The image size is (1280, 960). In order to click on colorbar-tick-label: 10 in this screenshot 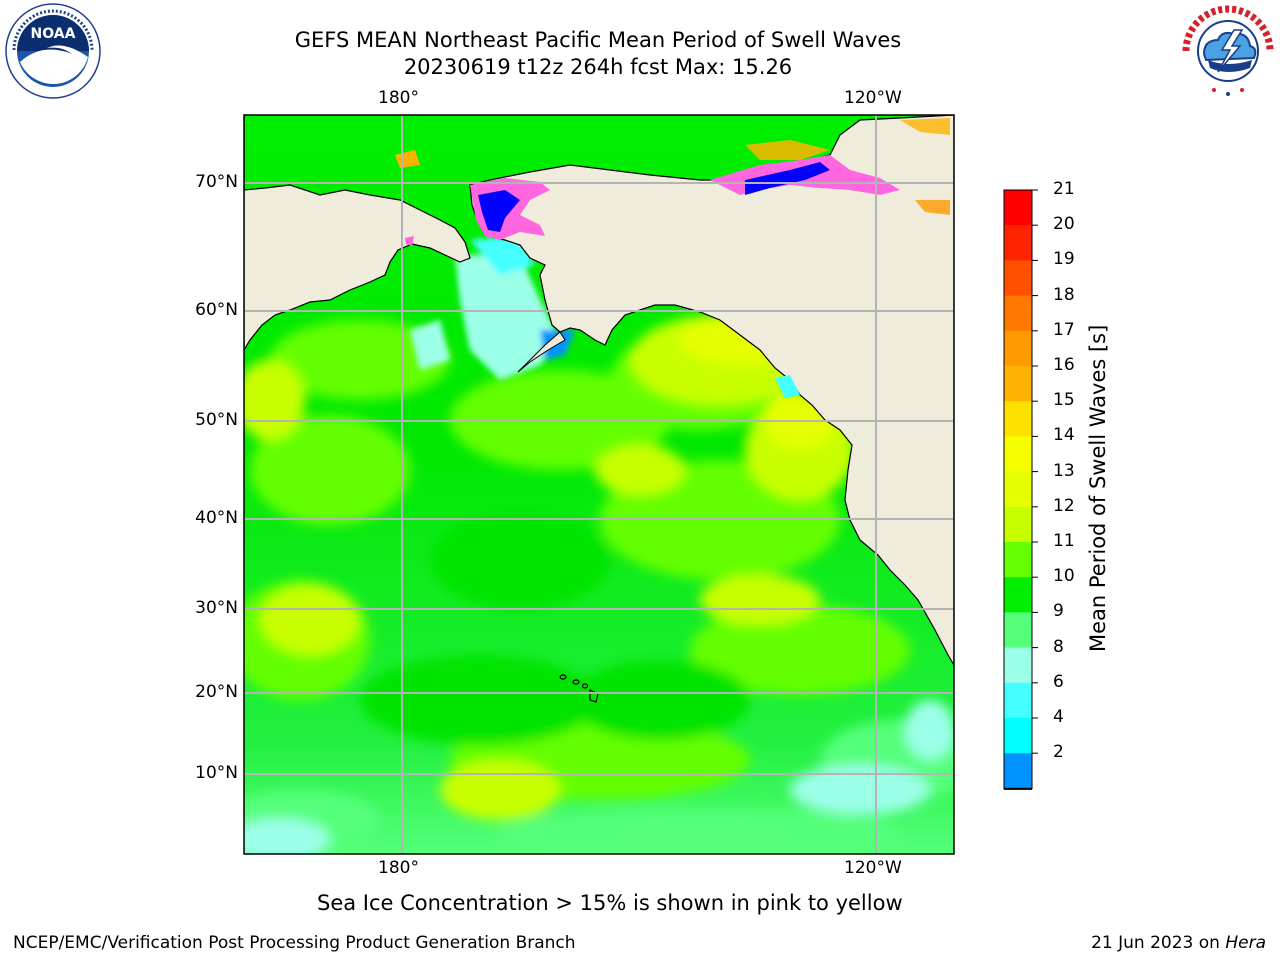, I will do `click(1064, 576)`.